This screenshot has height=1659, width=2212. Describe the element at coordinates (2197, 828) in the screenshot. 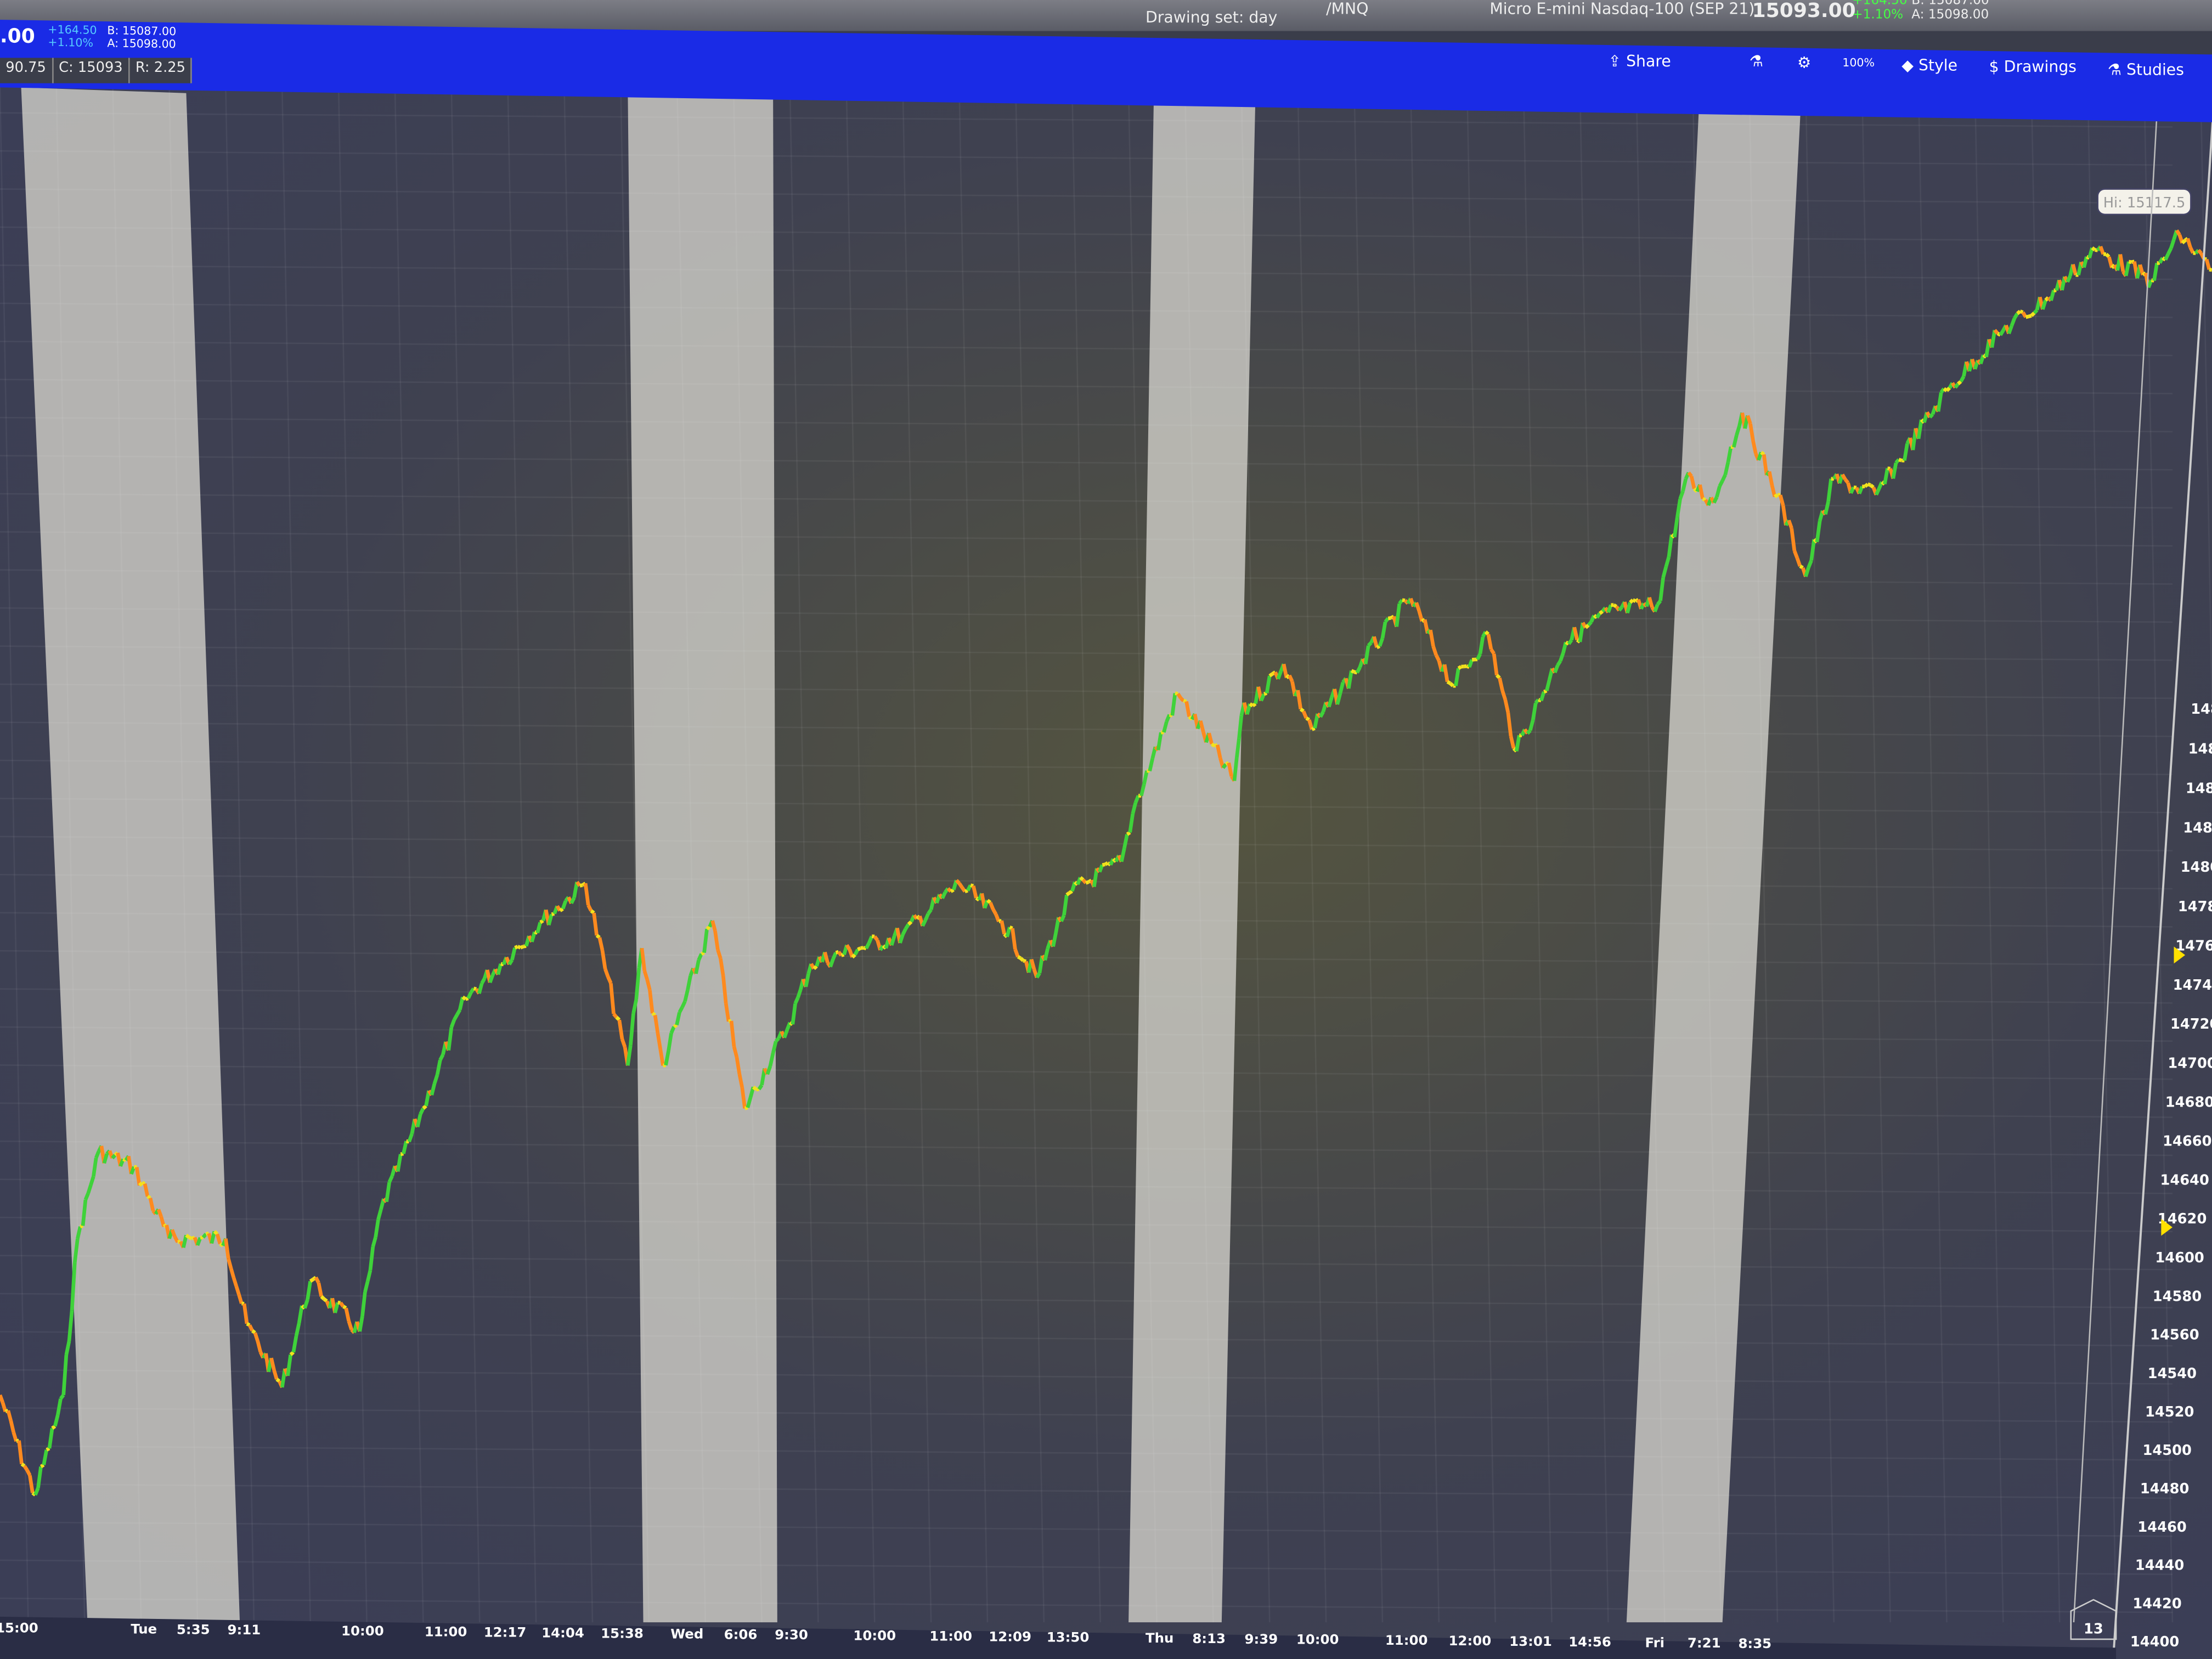

I see `y-tick-label: 14820` at that location.